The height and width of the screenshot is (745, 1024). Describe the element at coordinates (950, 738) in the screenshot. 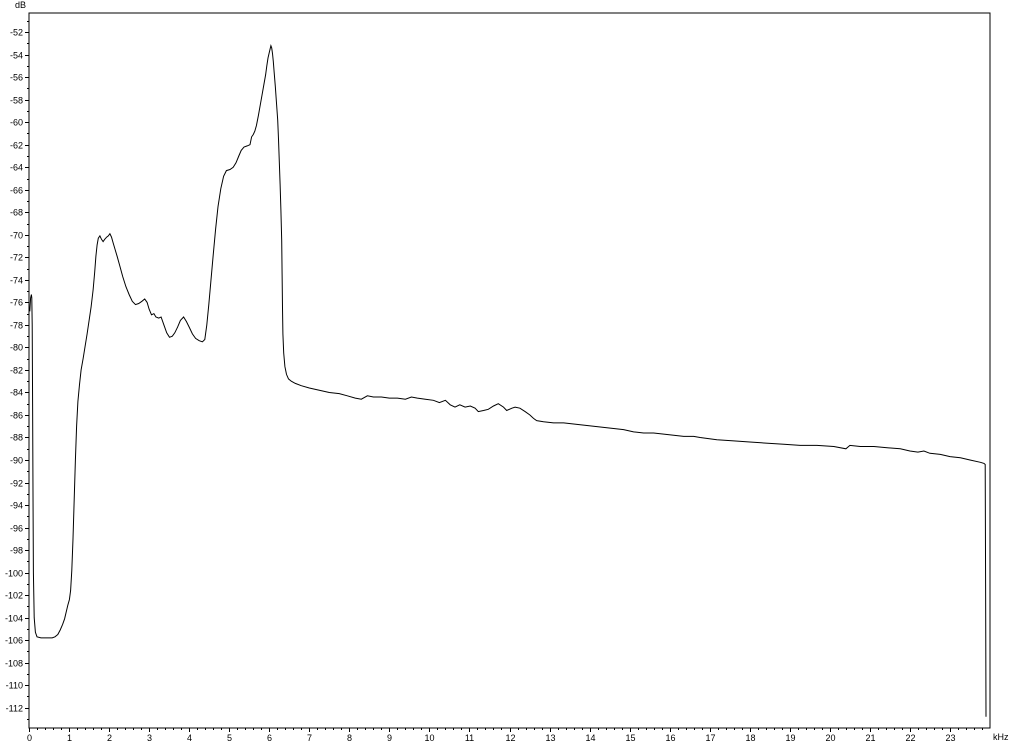

I see `x-tick-label: 23` at that location.